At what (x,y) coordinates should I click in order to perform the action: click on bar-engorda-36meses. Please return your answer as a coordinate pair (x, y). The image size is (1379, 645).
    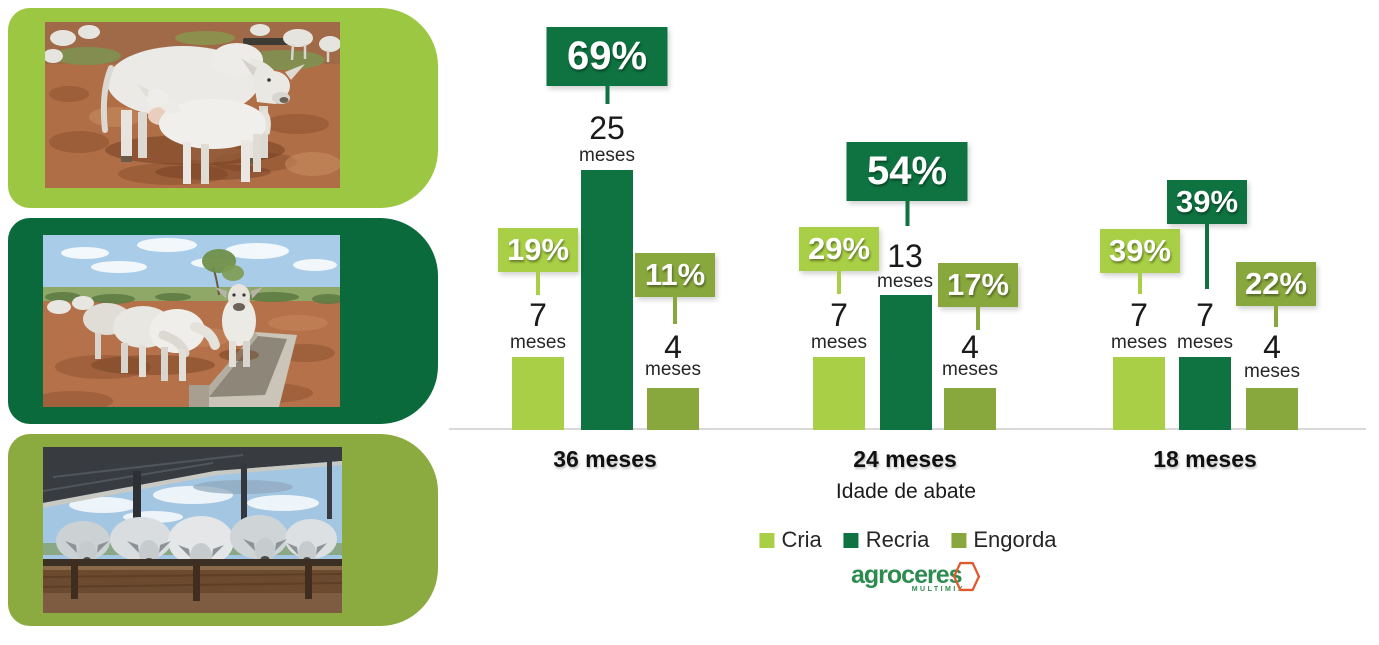
    Looking at the image, I should click on (673, 409).